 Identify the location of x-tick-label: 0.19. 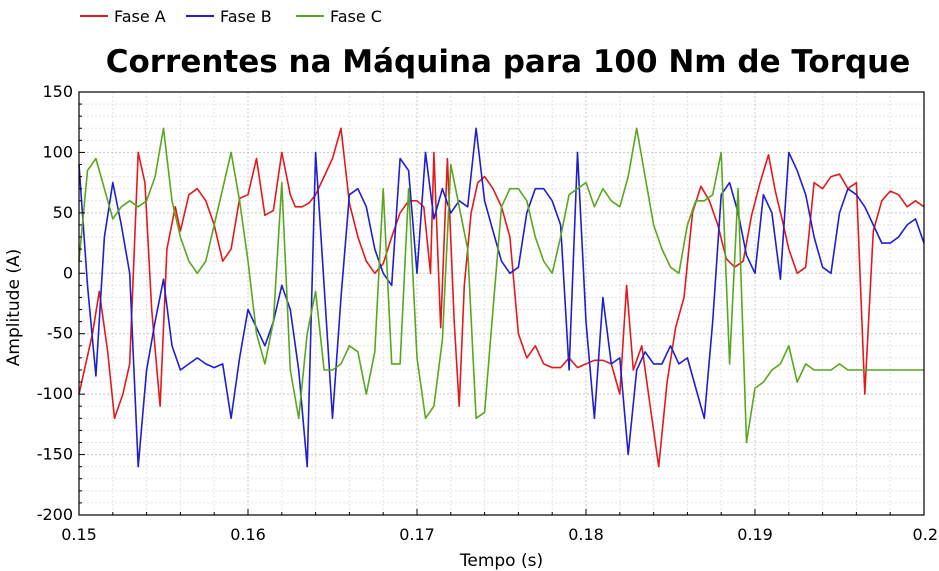
(755, 534).